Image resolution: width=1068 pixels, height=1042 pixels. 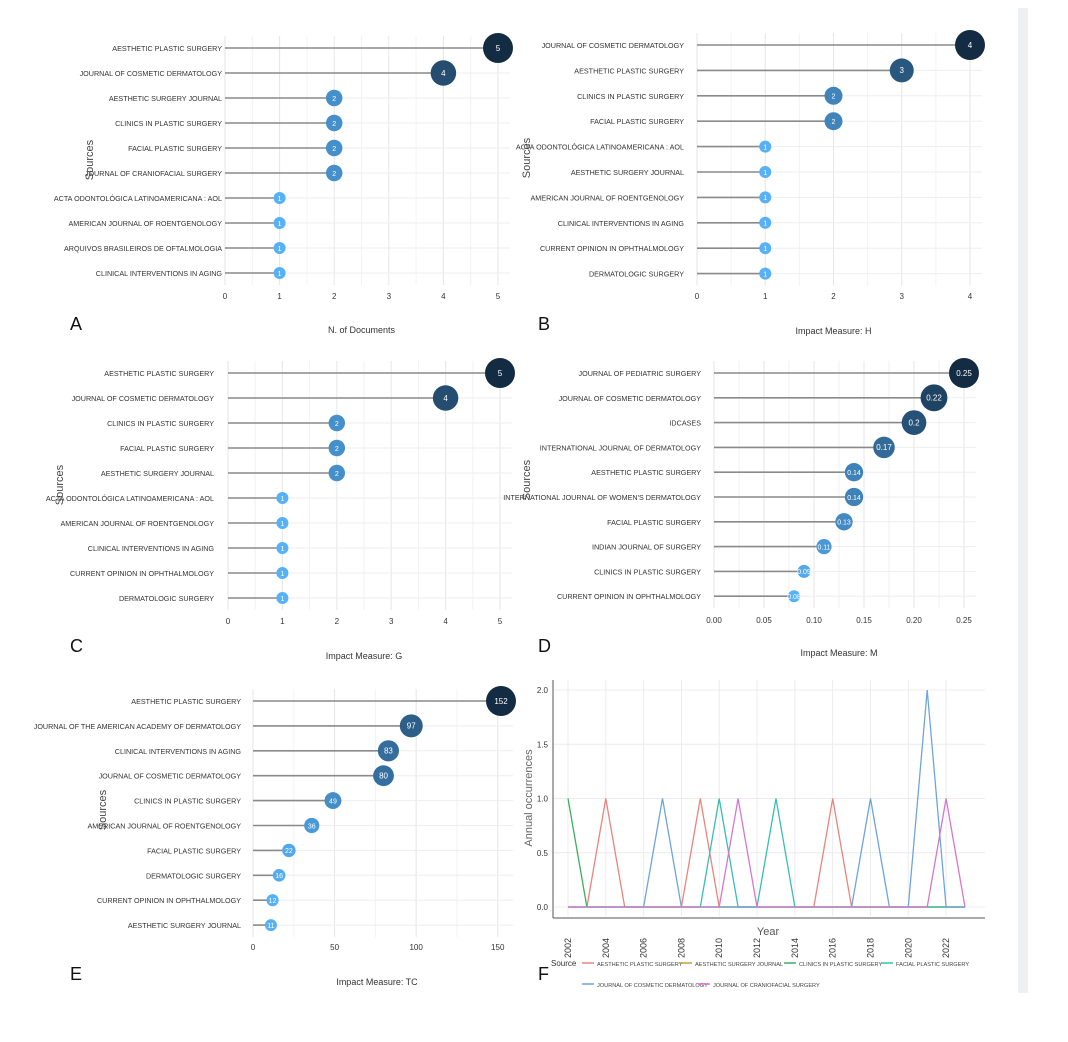 I want to click on x-tick-label: 0.25, so click(x=964, y=620).